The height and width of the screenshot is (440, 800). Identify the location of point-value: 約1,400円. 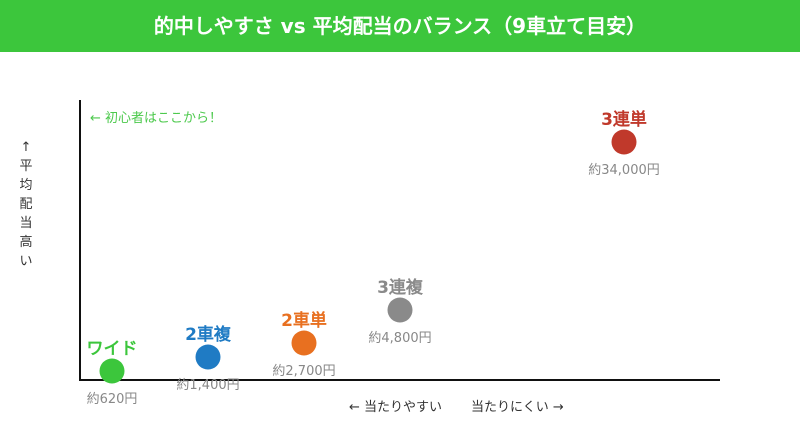
(208, 385).